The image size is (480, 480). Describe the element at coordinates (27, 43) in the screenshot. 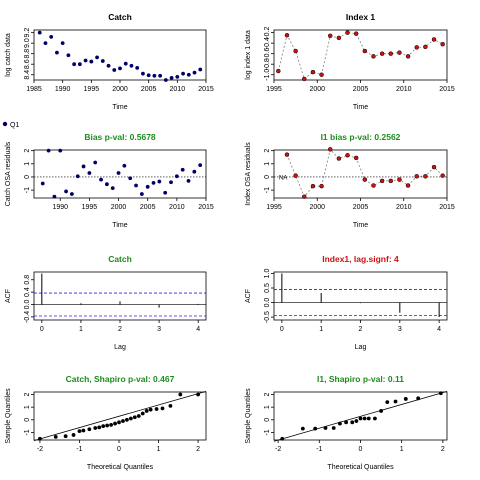

I see `y-tick-label: 9.0` at that location.